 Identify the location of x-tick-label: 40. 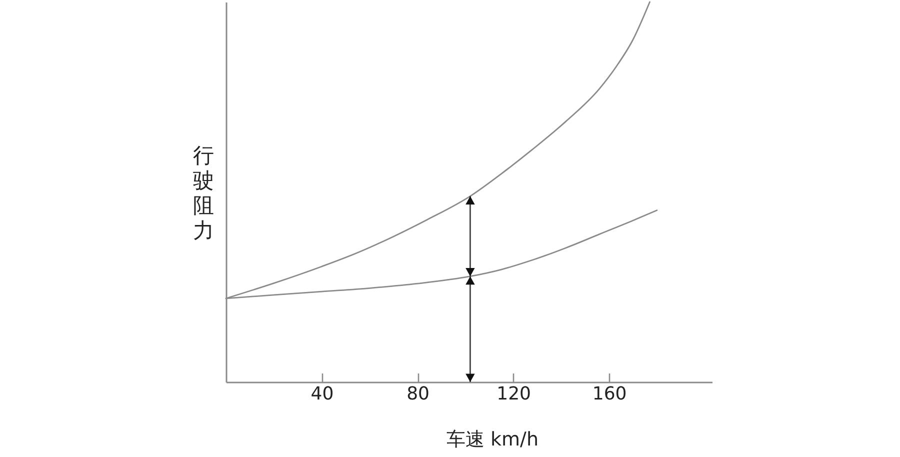
(322, 394).